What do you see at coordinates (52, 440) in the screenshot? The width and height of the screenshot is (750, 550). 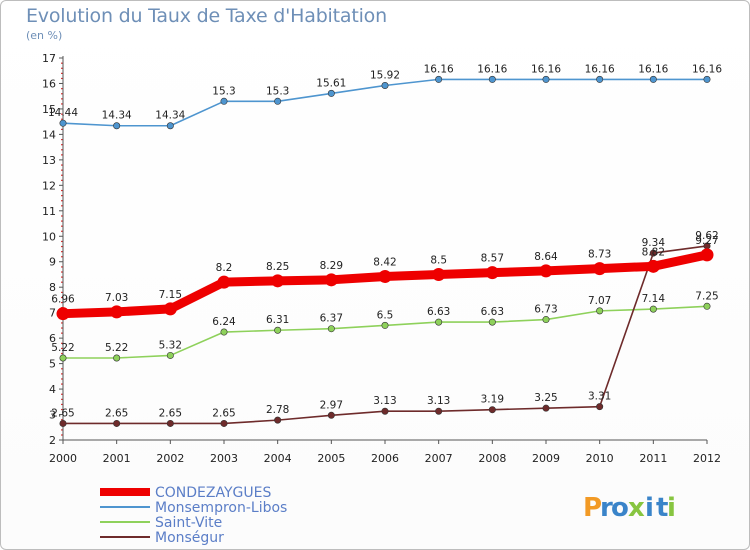 I see `y-tick-label: 2` at bounding box center [52, 440].